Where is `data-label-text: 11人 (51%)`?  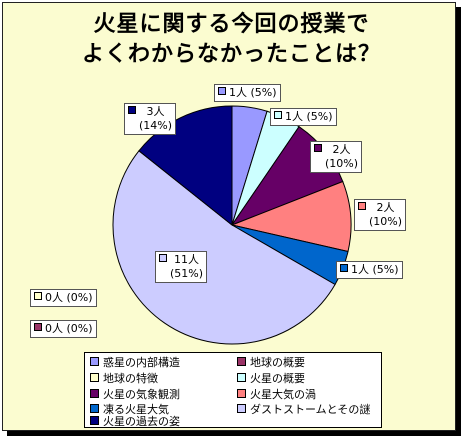
data-label-text: 11人 (51%) is located at coordinates (186, 267).